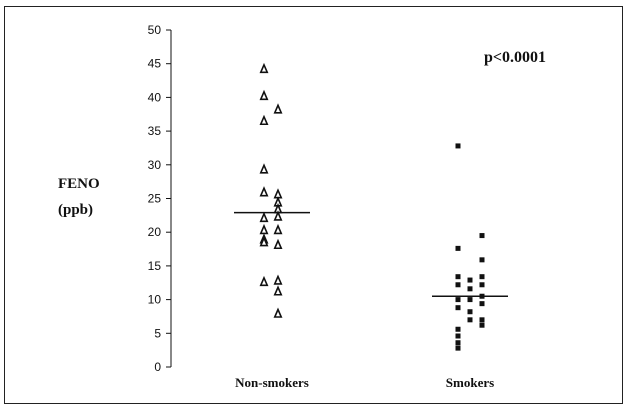 The image size is (629, 409). What do you see at coordinates (470, 382) in the screenshot?
I see `x-category-label: Smokers` at bounding box center [470, 382].